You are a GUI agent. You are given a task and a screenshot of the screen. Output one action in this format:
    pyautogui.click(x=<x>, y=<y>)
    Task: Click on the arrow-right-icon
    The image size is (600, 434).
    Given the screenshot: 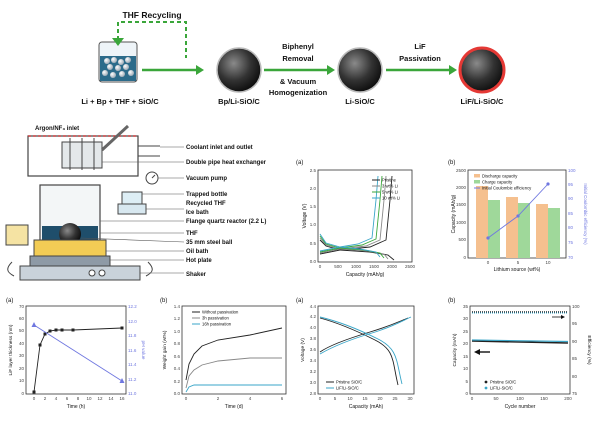 What is the action you would take?
    pyautogui.click(x=453, y=70)
    